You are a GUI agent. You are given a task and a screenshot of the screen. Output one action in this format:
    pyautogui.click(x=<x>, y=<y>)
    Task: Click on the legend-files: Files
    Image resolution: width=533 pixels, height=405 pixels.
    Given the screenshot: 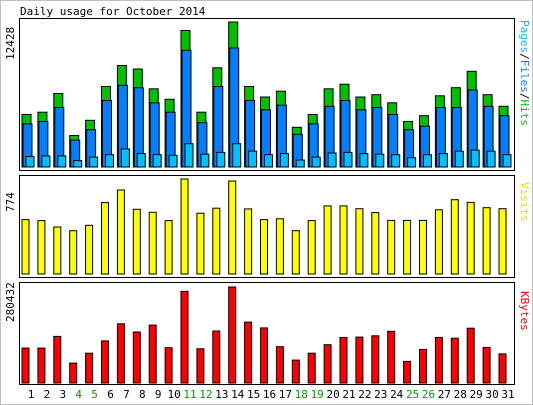 What is the action you would take?
    pyautogui.click(x=524, y=76)
    